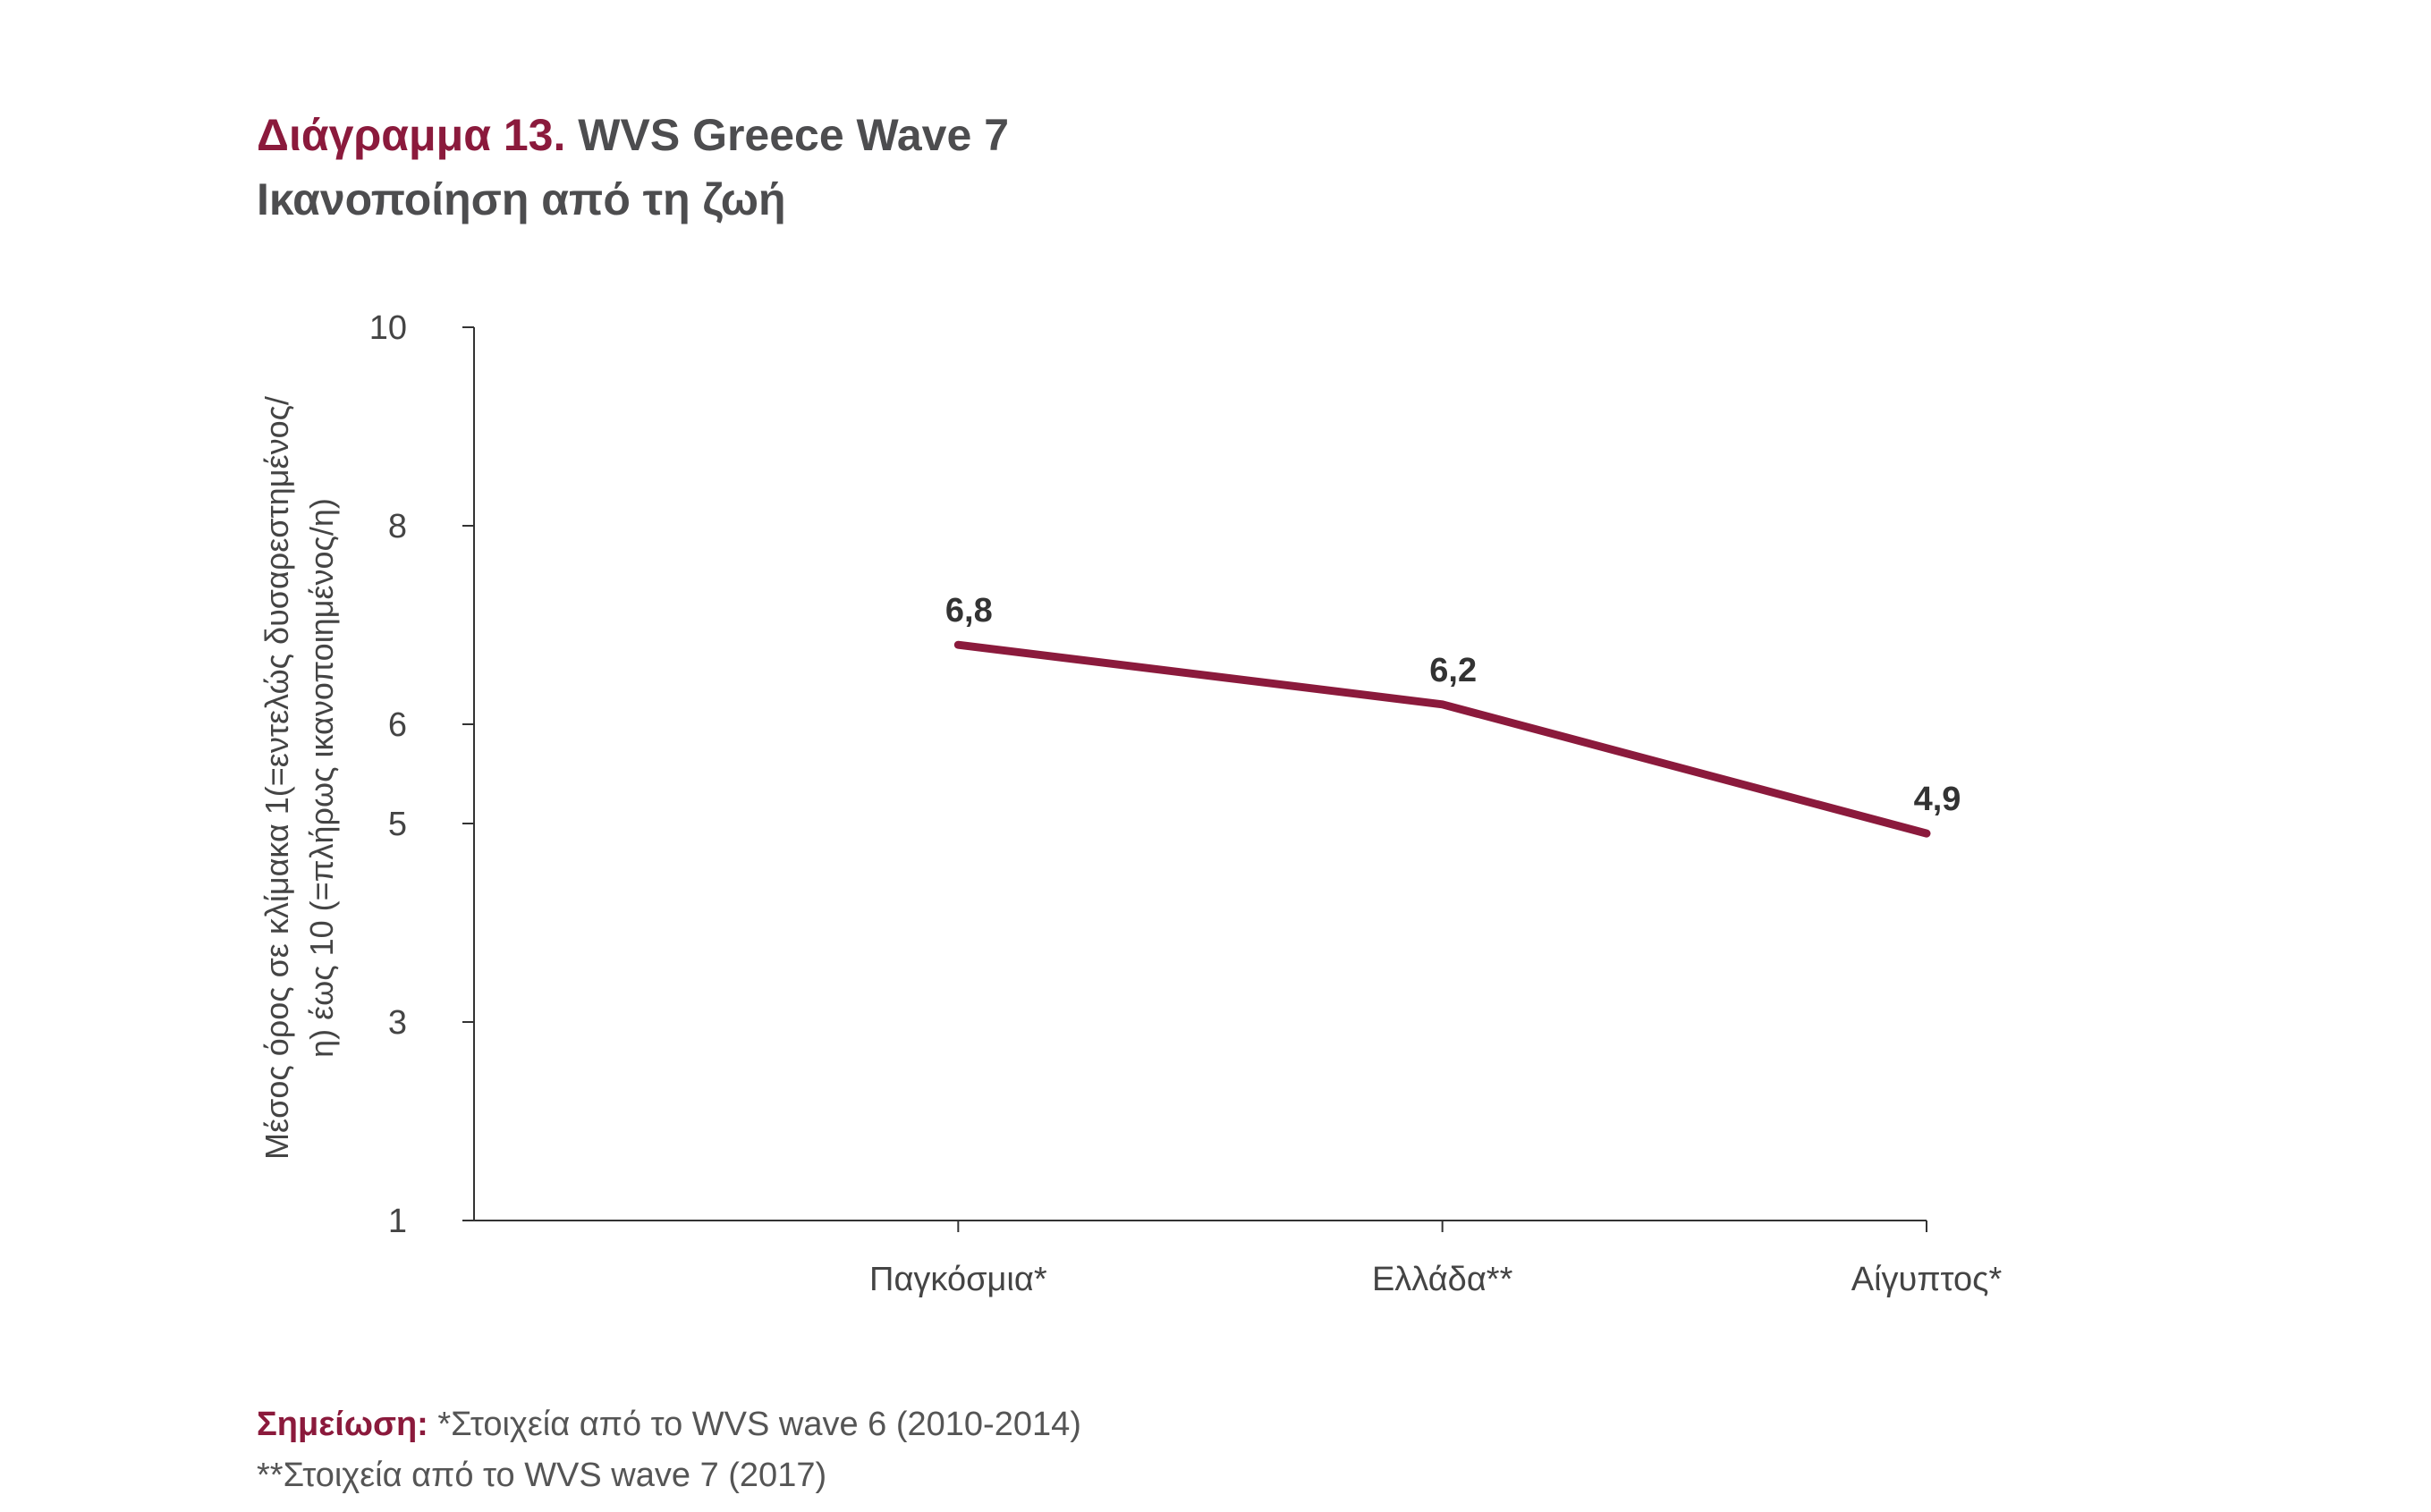  Describe the element at coordinates (1435, 1259) in the screenshot. I see `x-ticks: Παγκόσμια* Ελλάδα** Αίγυπτος*` at that location.